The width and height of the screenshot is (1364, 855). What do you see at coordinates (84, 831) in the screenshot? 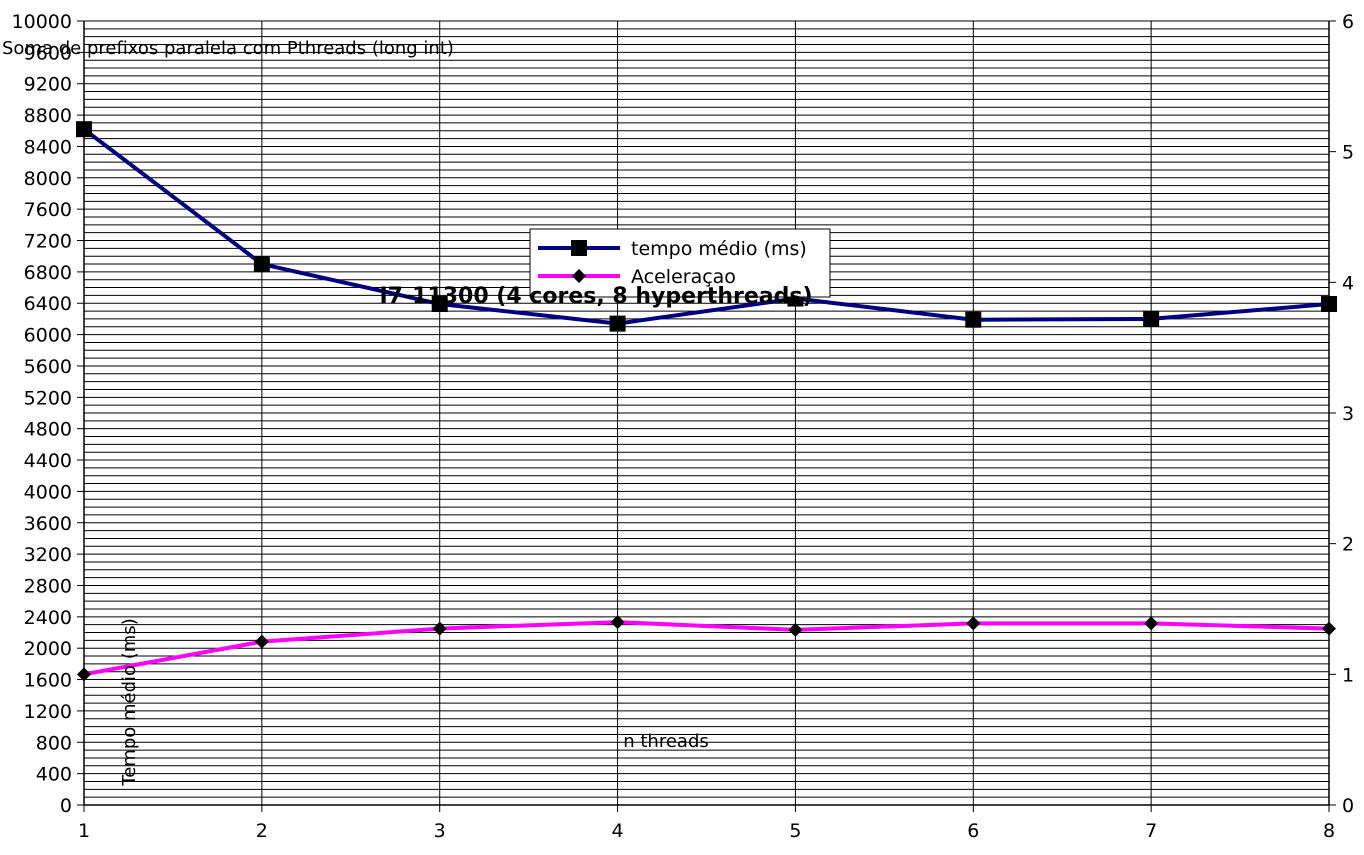
I see `x-tick-label: 1` at bounding box center [84, 831].